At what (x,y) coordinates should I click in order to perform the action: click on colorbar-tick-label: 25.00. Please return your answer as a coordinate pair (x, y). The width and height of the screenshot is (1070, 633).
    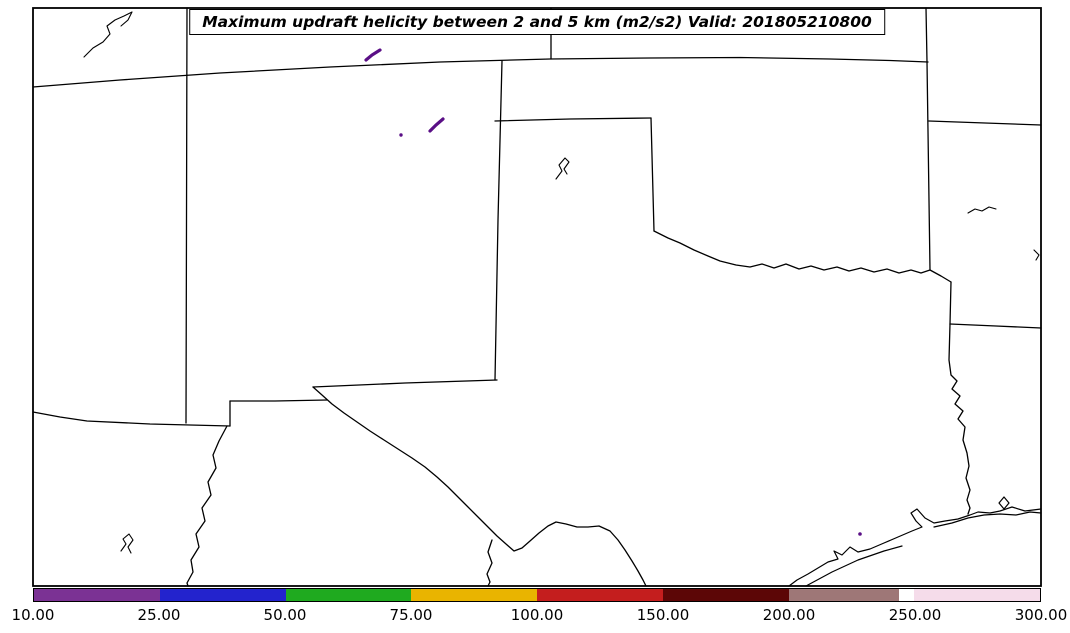
    Looking at the image, I should click on (159, 615).